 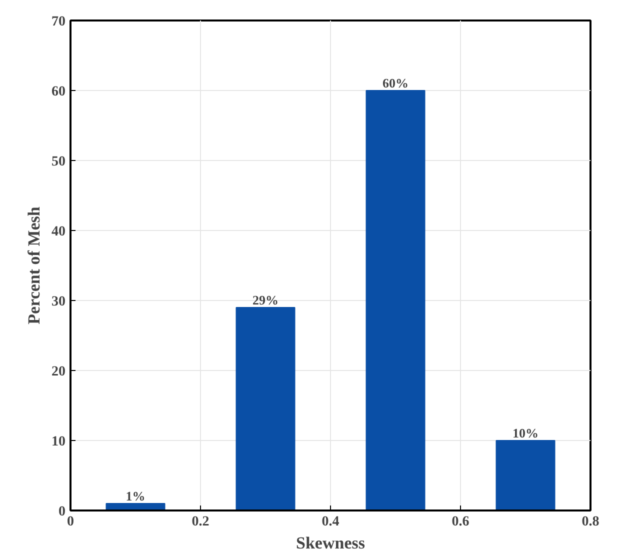 I want to click on y-tick-label: 10, so click(x=59, y=442).